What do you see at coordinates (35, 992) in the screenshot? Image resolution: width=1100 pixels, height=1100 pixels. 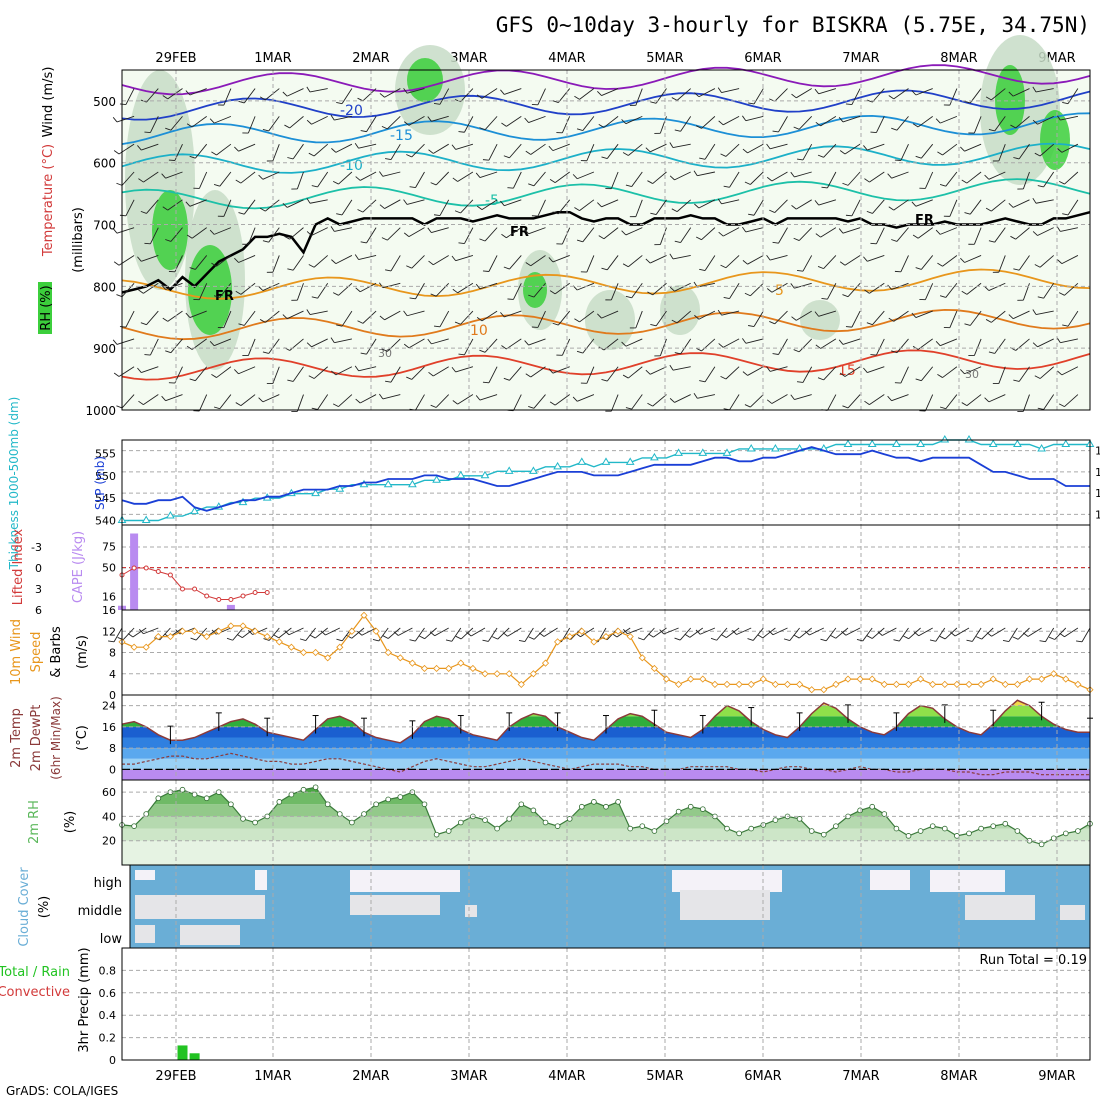 I see `axis-label-convective: Convective` at bounding box center [35, 992].